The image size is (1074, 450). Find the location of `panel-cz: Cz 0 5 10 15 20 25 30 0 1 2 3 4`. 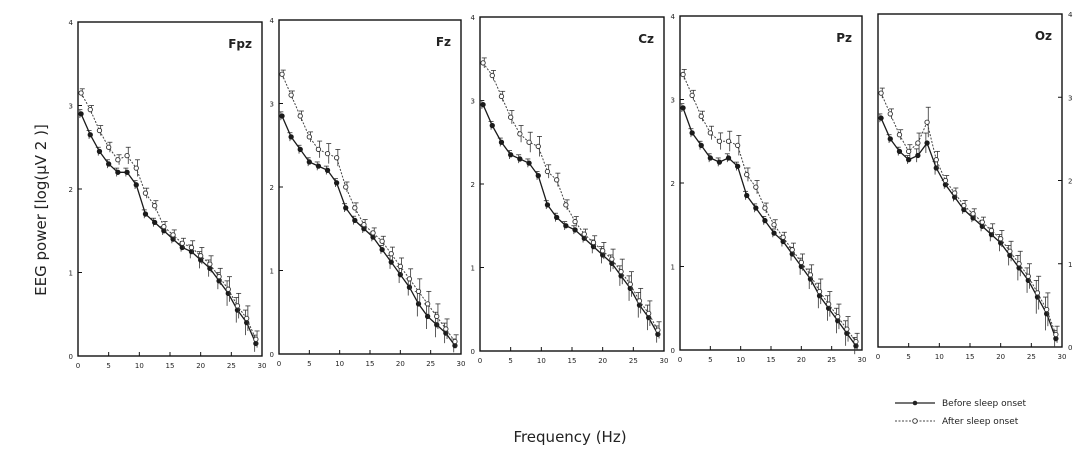

panel-cz: Cz 0 5 10 15 20 25 30 0 1 2 3 4 is located at coordinates (570, 189).